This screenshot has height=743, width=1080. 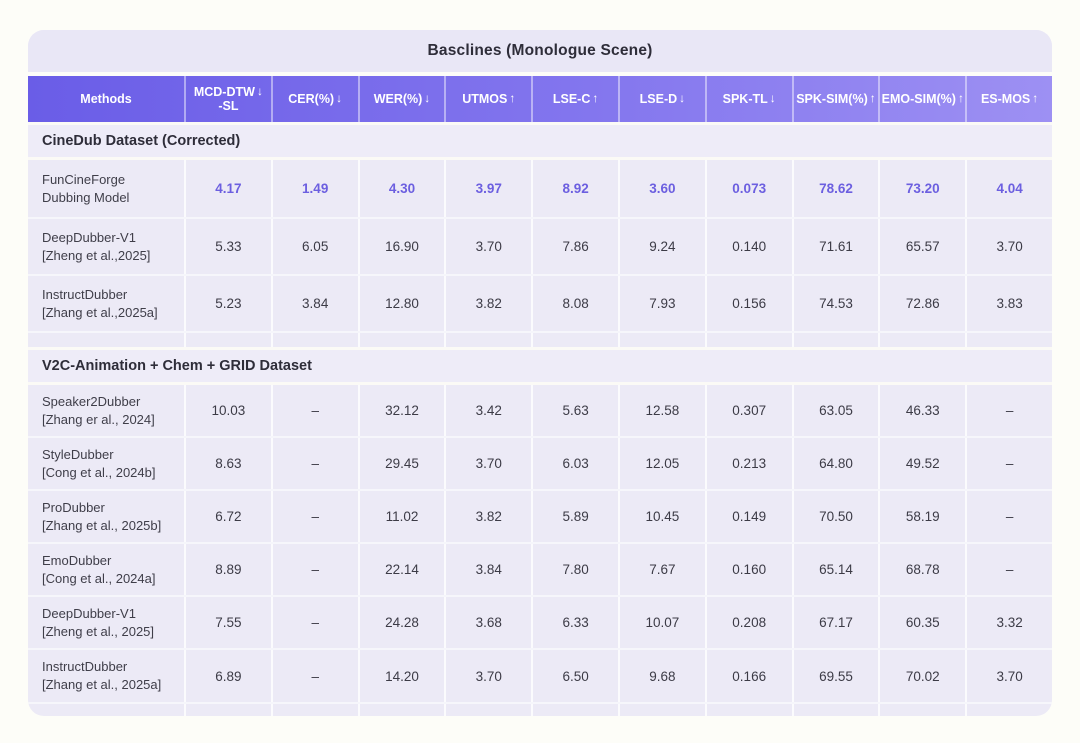 What do you see at coordinates (923, 98) in the screenshot?
I see `column-header-label: EMO-SIM(%) ↑` at bounding box center [923, 98].